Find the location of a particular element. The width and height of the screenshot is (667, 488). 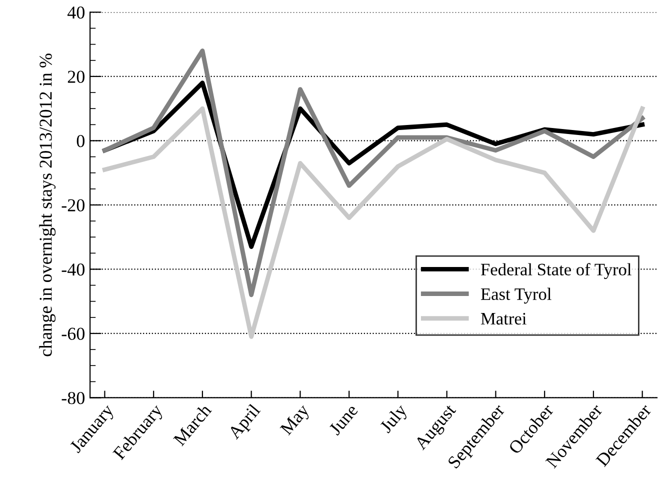

y-tick-label: 0 is located at coordinates (80, 141).